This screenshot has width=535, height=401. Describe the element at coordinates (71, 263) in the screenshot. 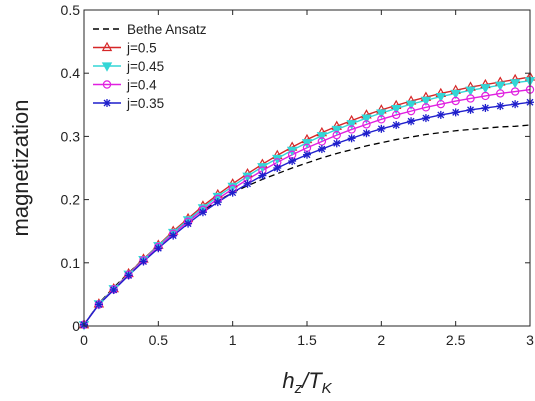

I see `y-tick-label: 0.1` at that location.